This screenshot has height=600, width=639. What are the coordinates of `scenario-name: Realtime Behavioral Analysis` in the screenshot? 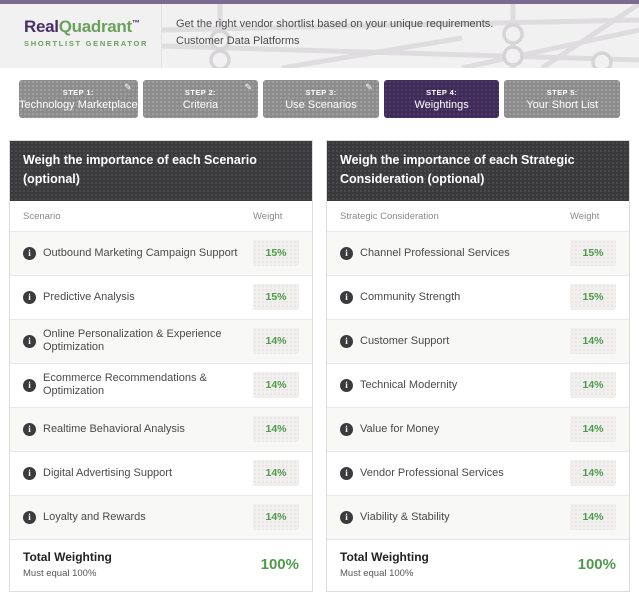 It's located at (114, 428).